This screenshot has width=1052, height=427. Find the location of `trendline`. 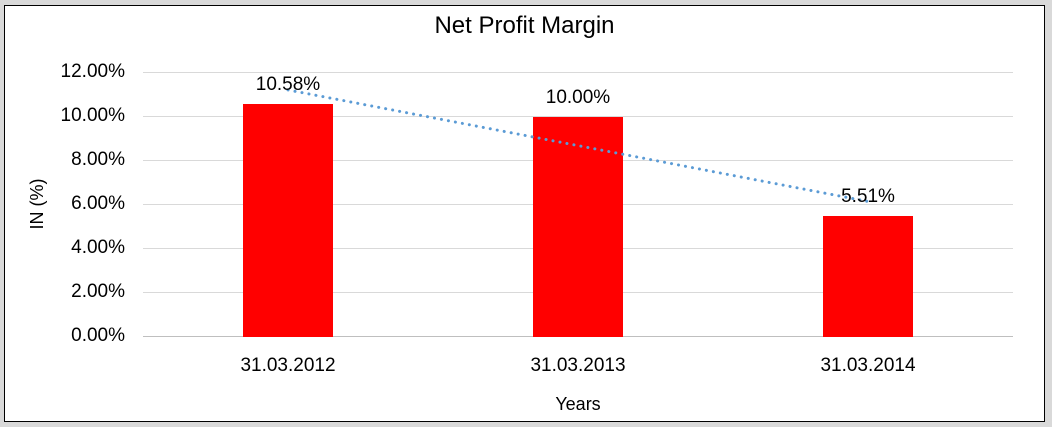

trendline is located at coordinates (578, 145).